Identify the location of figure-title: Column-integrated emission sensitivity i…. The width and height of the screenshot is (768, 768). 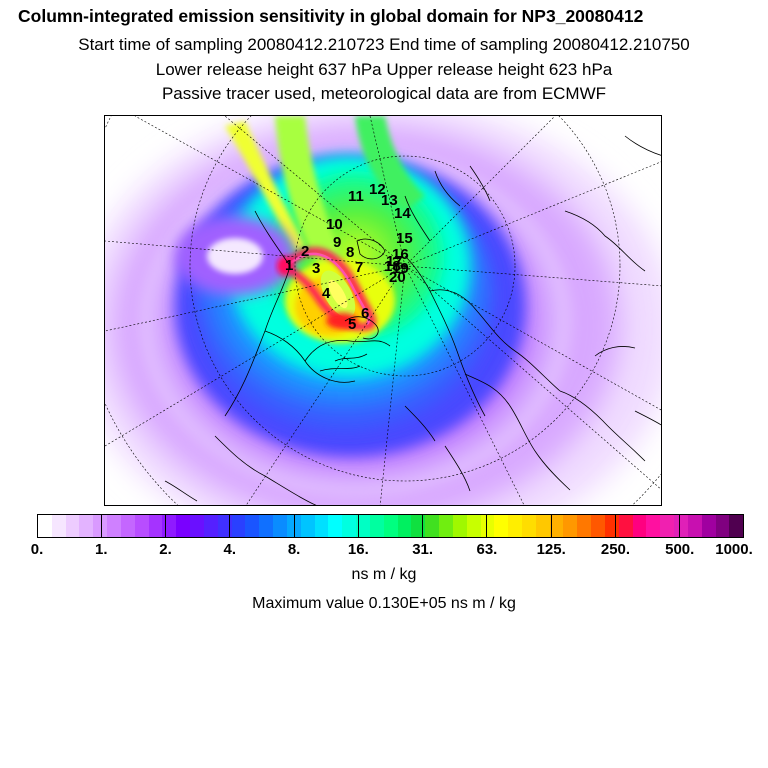
(331, 16).